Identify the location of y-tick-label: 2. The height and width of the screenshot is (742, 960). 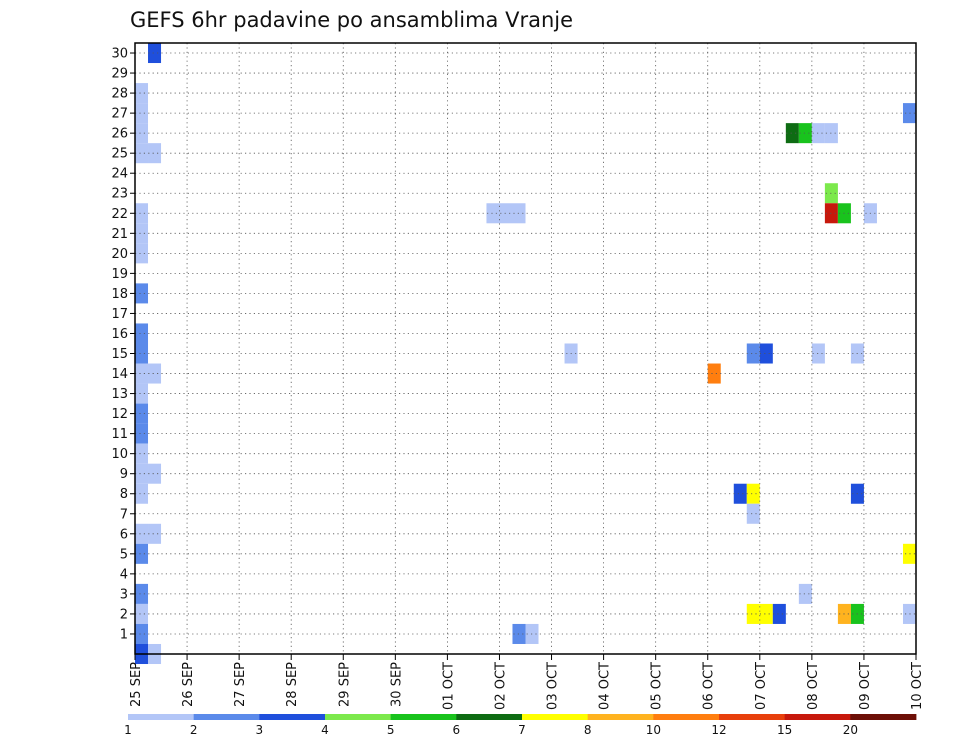
(124, 614).